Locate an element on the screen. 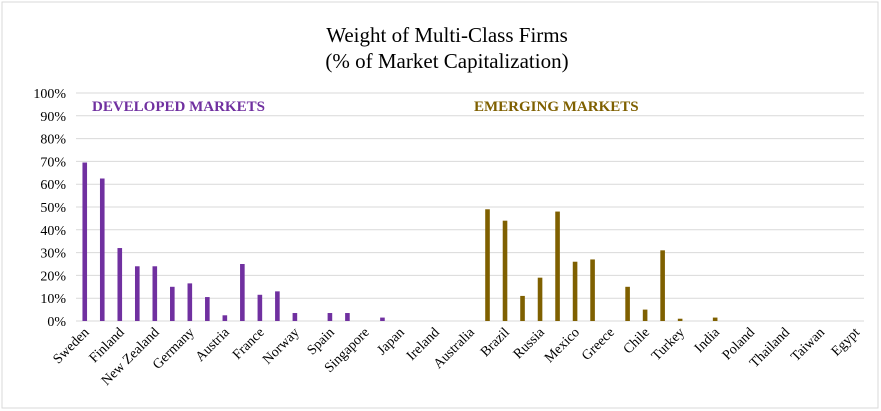  y-tick-label: 10% is located at coordinates (53, 299).